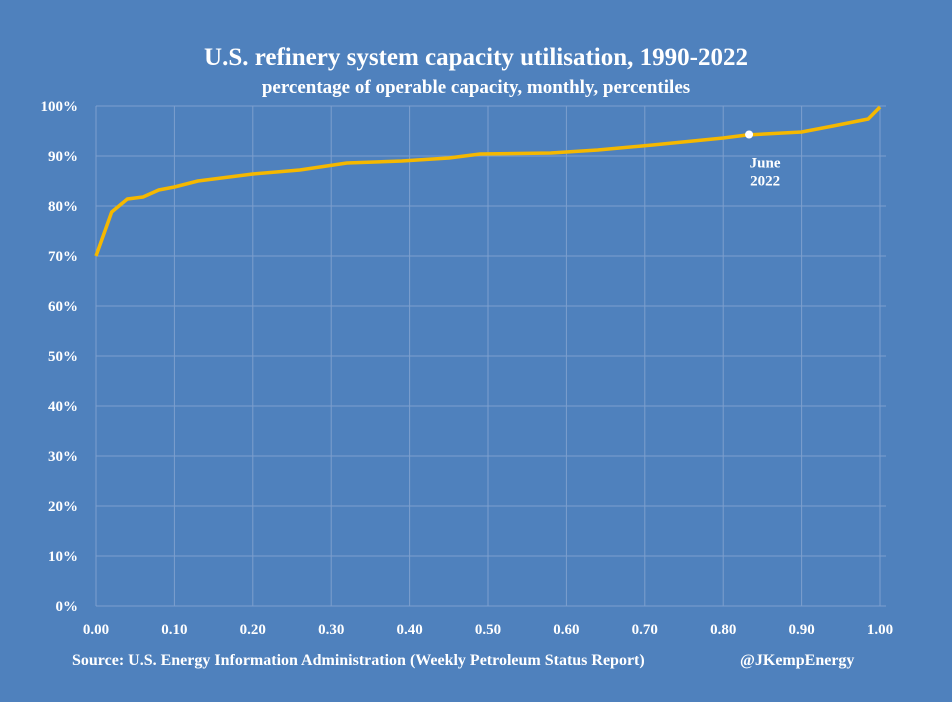 The height and width of the screenshot is (702, 952). I want to click on y-tick-labels: 0% 10% 20% 30% 40% 50% 60% 70% 80% 90% 100%, so click(60, 357).